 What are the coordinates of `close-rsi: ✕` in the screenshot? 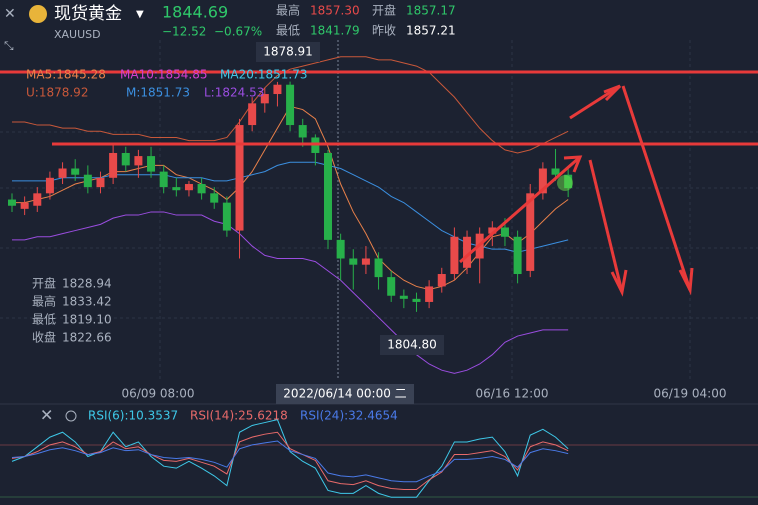 It's located at (46, 415).